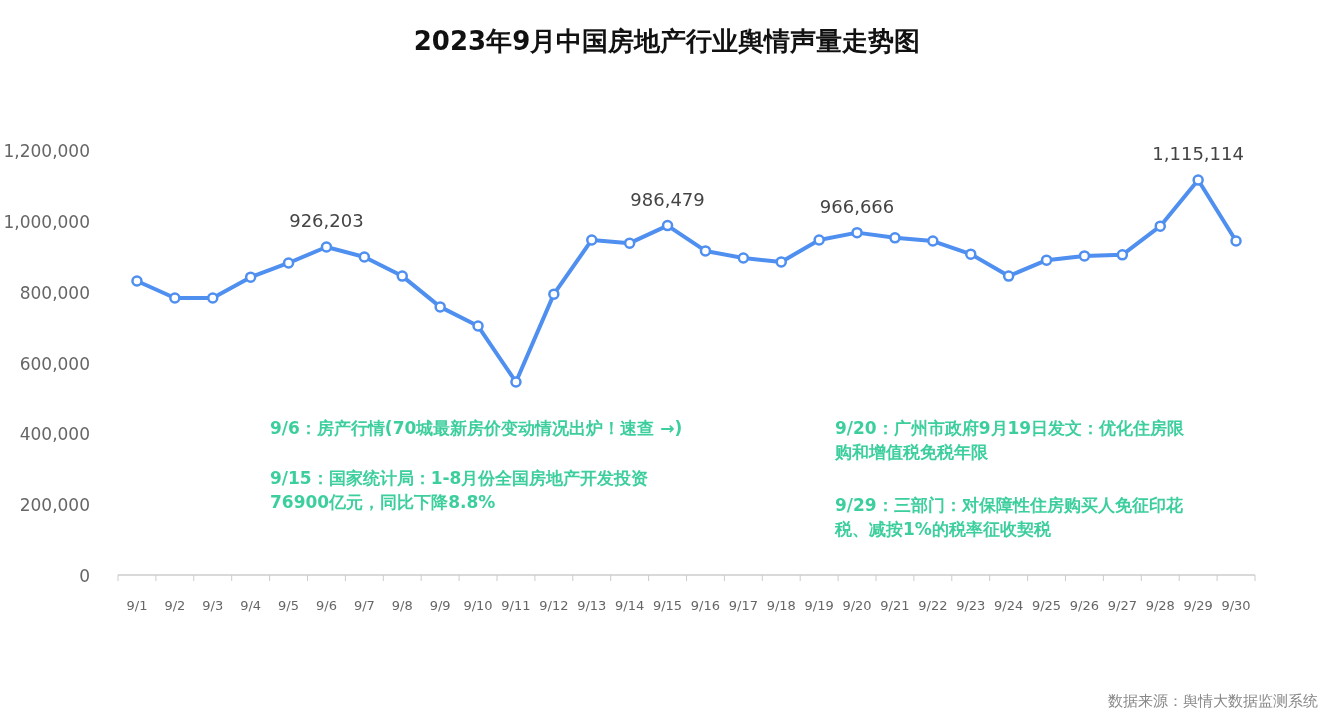 This screenshot has height=721, width=1334. Describe the element at coordinates (54, 292) in the screenshot. I see `y-tick-label: 800,000` at that location.